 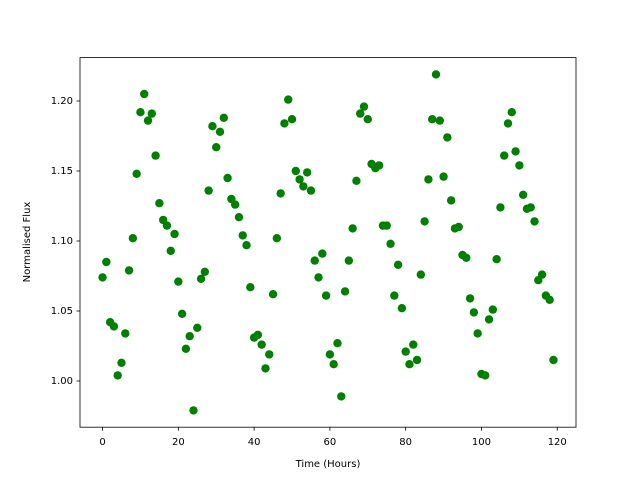 What do you see at coordinates (330, 442) in the screenshot?
I see `x-tick-label: 60` at bounding box center [330, 442].